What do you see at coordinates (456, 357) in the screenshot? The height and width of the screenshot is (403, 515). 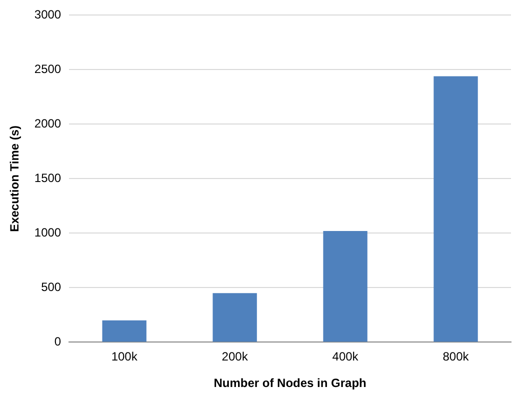 I see `x-tick-label: 800k` at bounding box center [456, 357].